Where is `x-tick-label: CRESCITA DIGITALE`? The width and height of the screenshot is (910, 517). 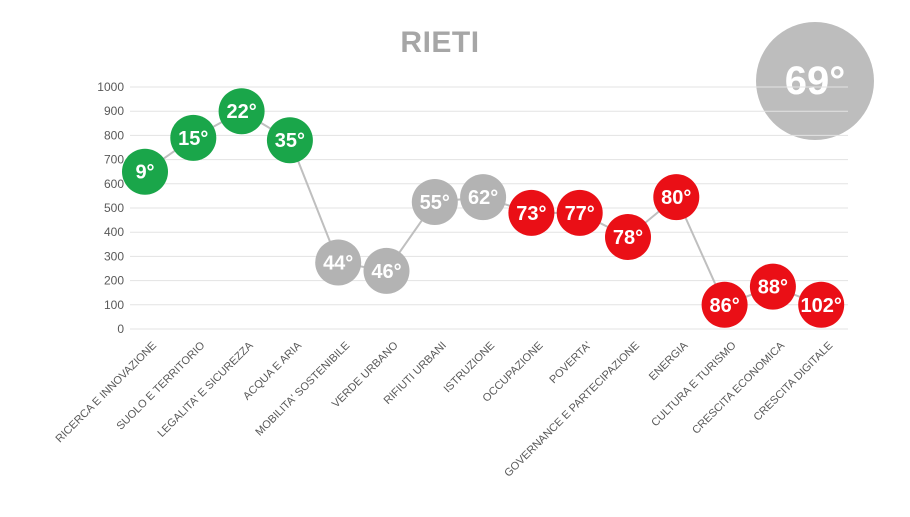
x-tick-label: CRESCITA DIGITALE is located at coordinates (793, 382).